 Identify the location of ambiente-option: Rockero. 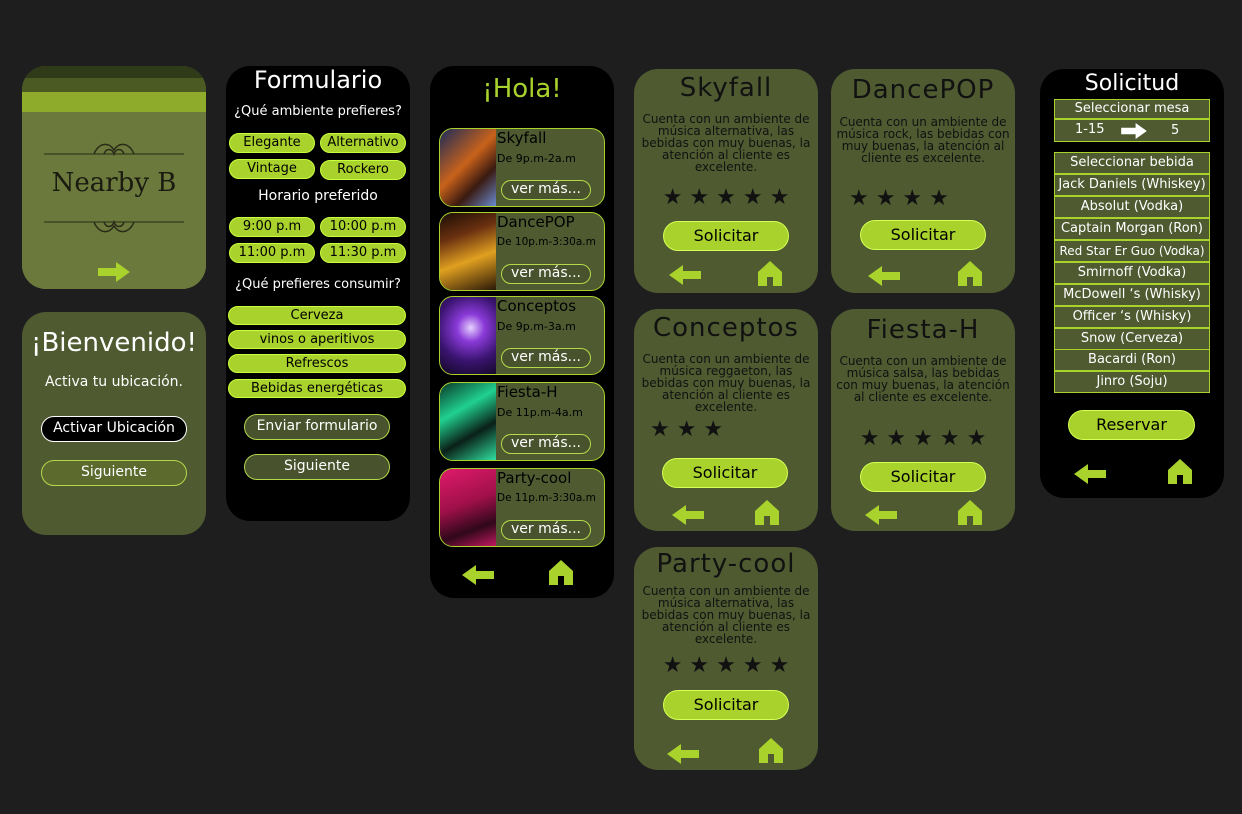
(363, 170).